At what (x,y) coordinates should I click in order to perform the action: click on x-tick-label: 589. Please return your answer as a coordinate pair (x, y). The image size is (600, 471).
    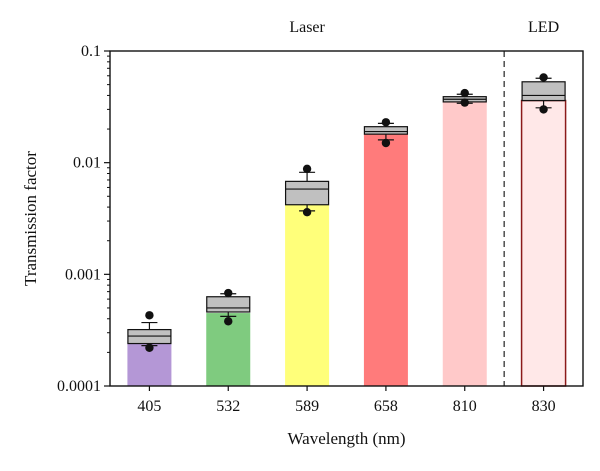
    Looking at the image, I should click on (307, 406).